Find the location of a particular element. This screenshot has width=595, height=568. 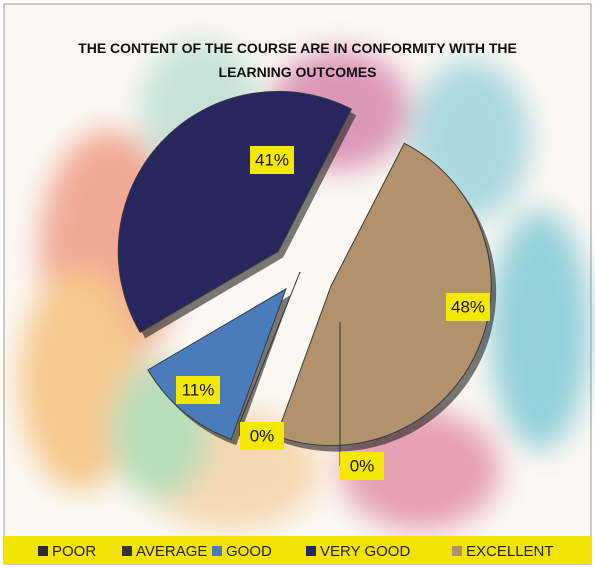

data-label: 41% is located at coordinates (272, 159).